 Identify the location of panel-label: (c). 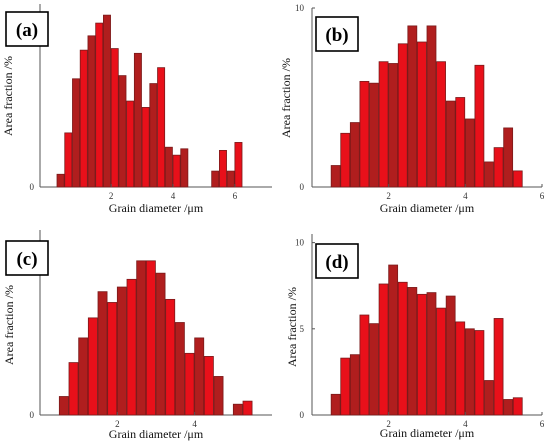
(26, 259).